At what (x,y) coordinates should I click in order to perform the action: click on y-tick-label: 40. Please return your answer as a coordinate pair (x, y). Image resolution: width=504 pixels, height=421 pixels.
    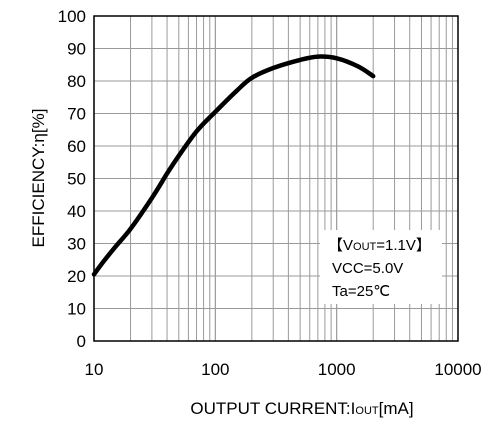
    Looking at the image, I should click on (76, 211).